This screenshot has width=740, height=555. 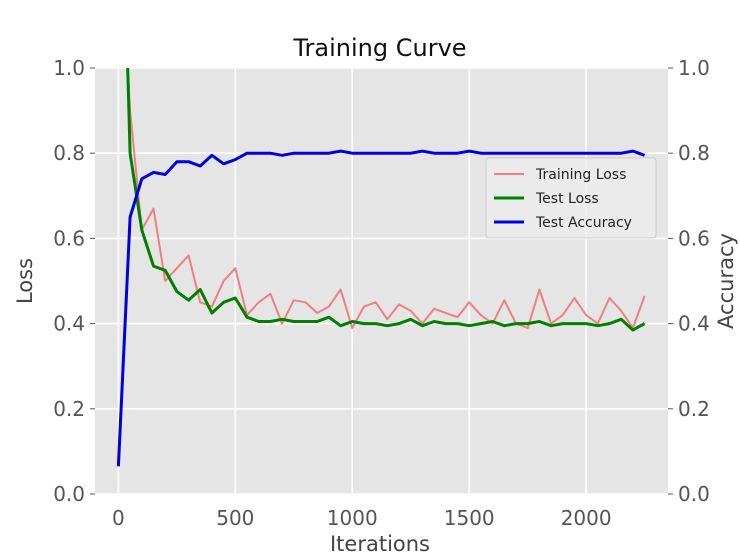 What do you see at coordinates (694, 68) in the screenshot?
I see `y2-tick-label: 1.0` at bounding box center [694, 68].